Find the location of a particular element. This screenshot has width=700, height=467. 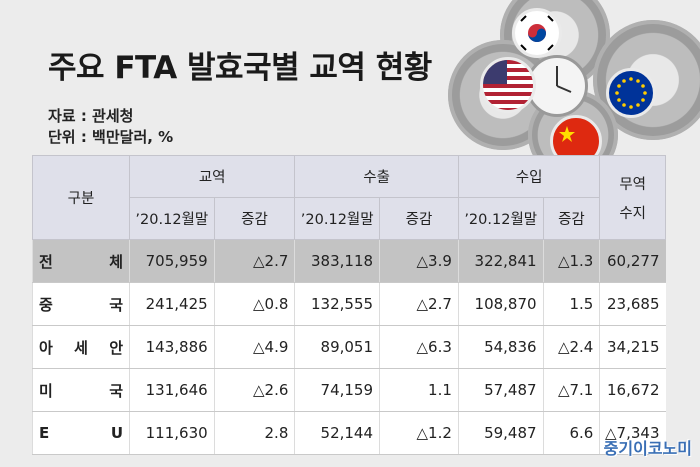

header-trade-change: 증감 is located at coordinates (254, 218).